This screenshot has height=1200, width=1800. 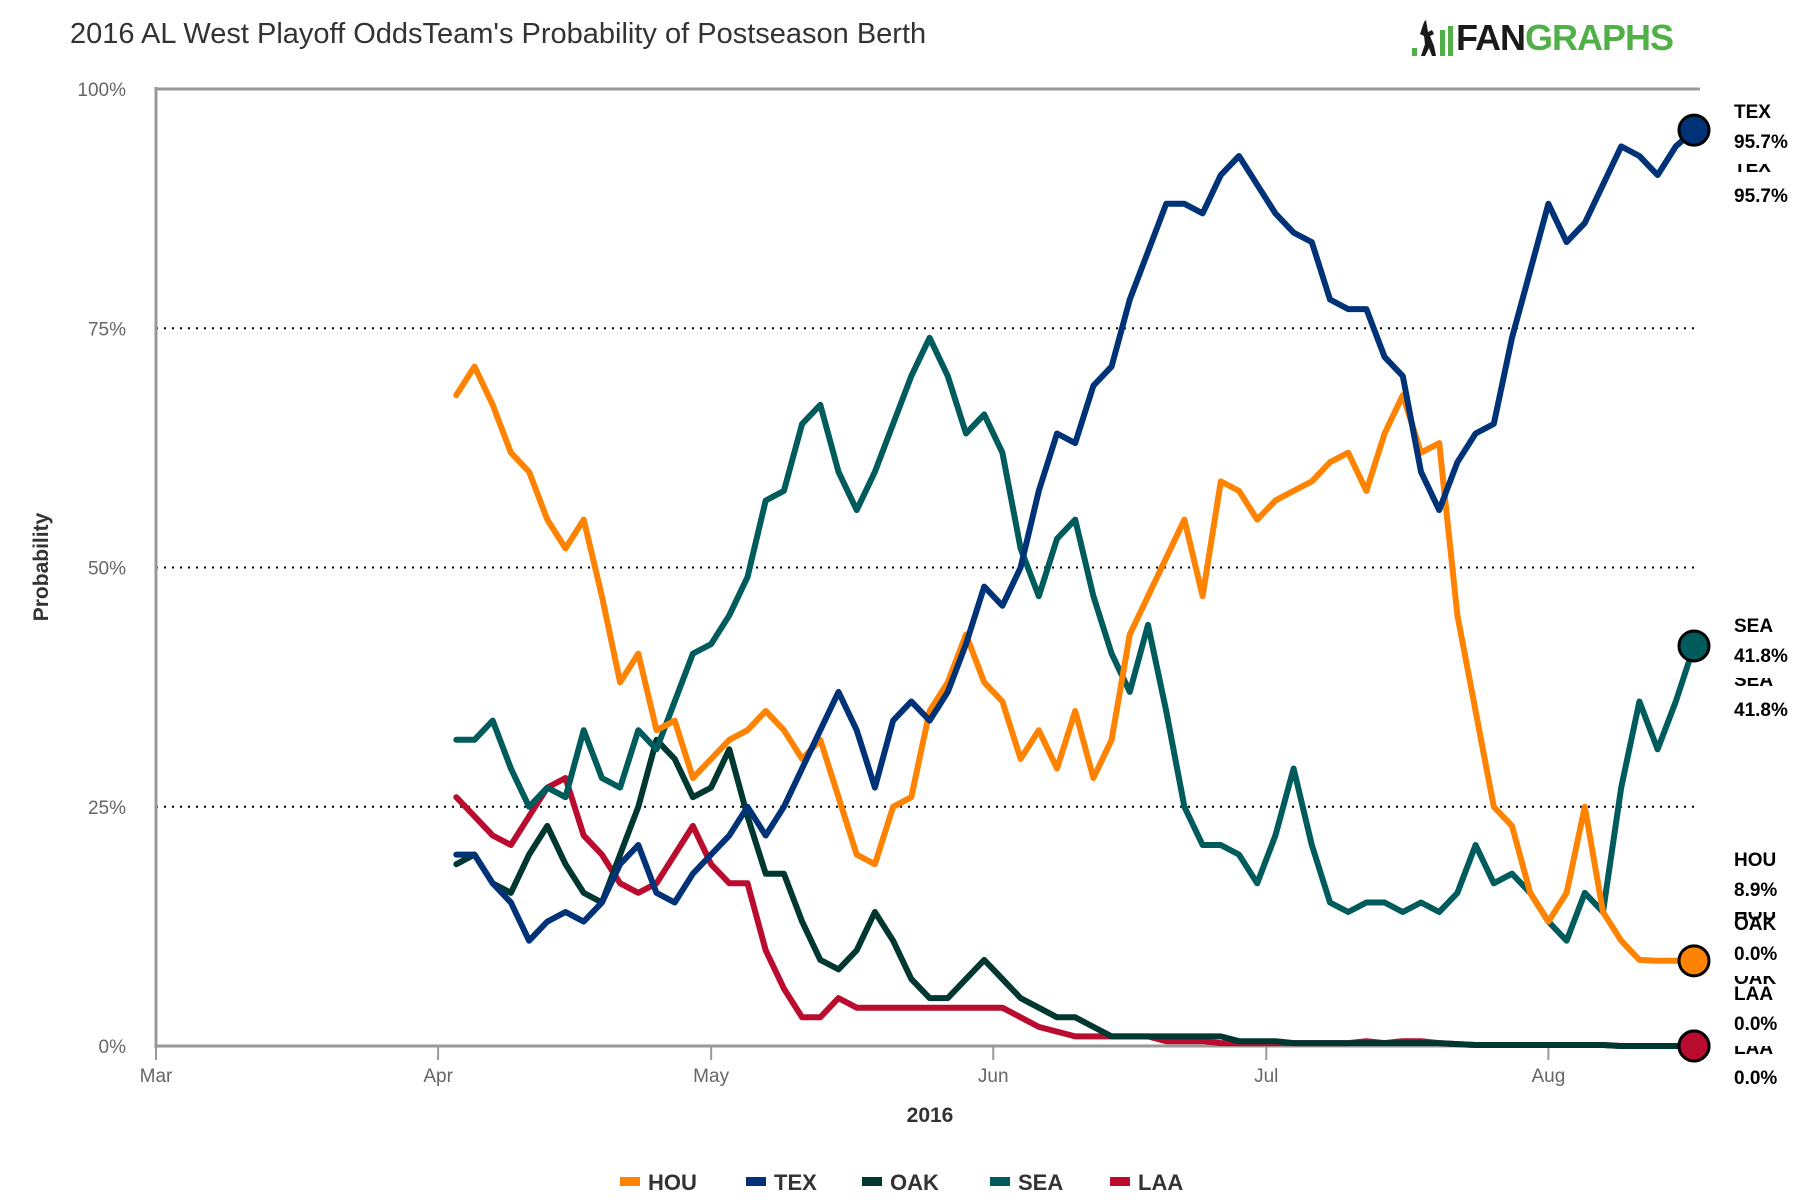 What do you see at coordinates (1599, 37) in the screenshot?
I see `logo-text-graphs: GRAPHS` at bounding box center [1599, 37].